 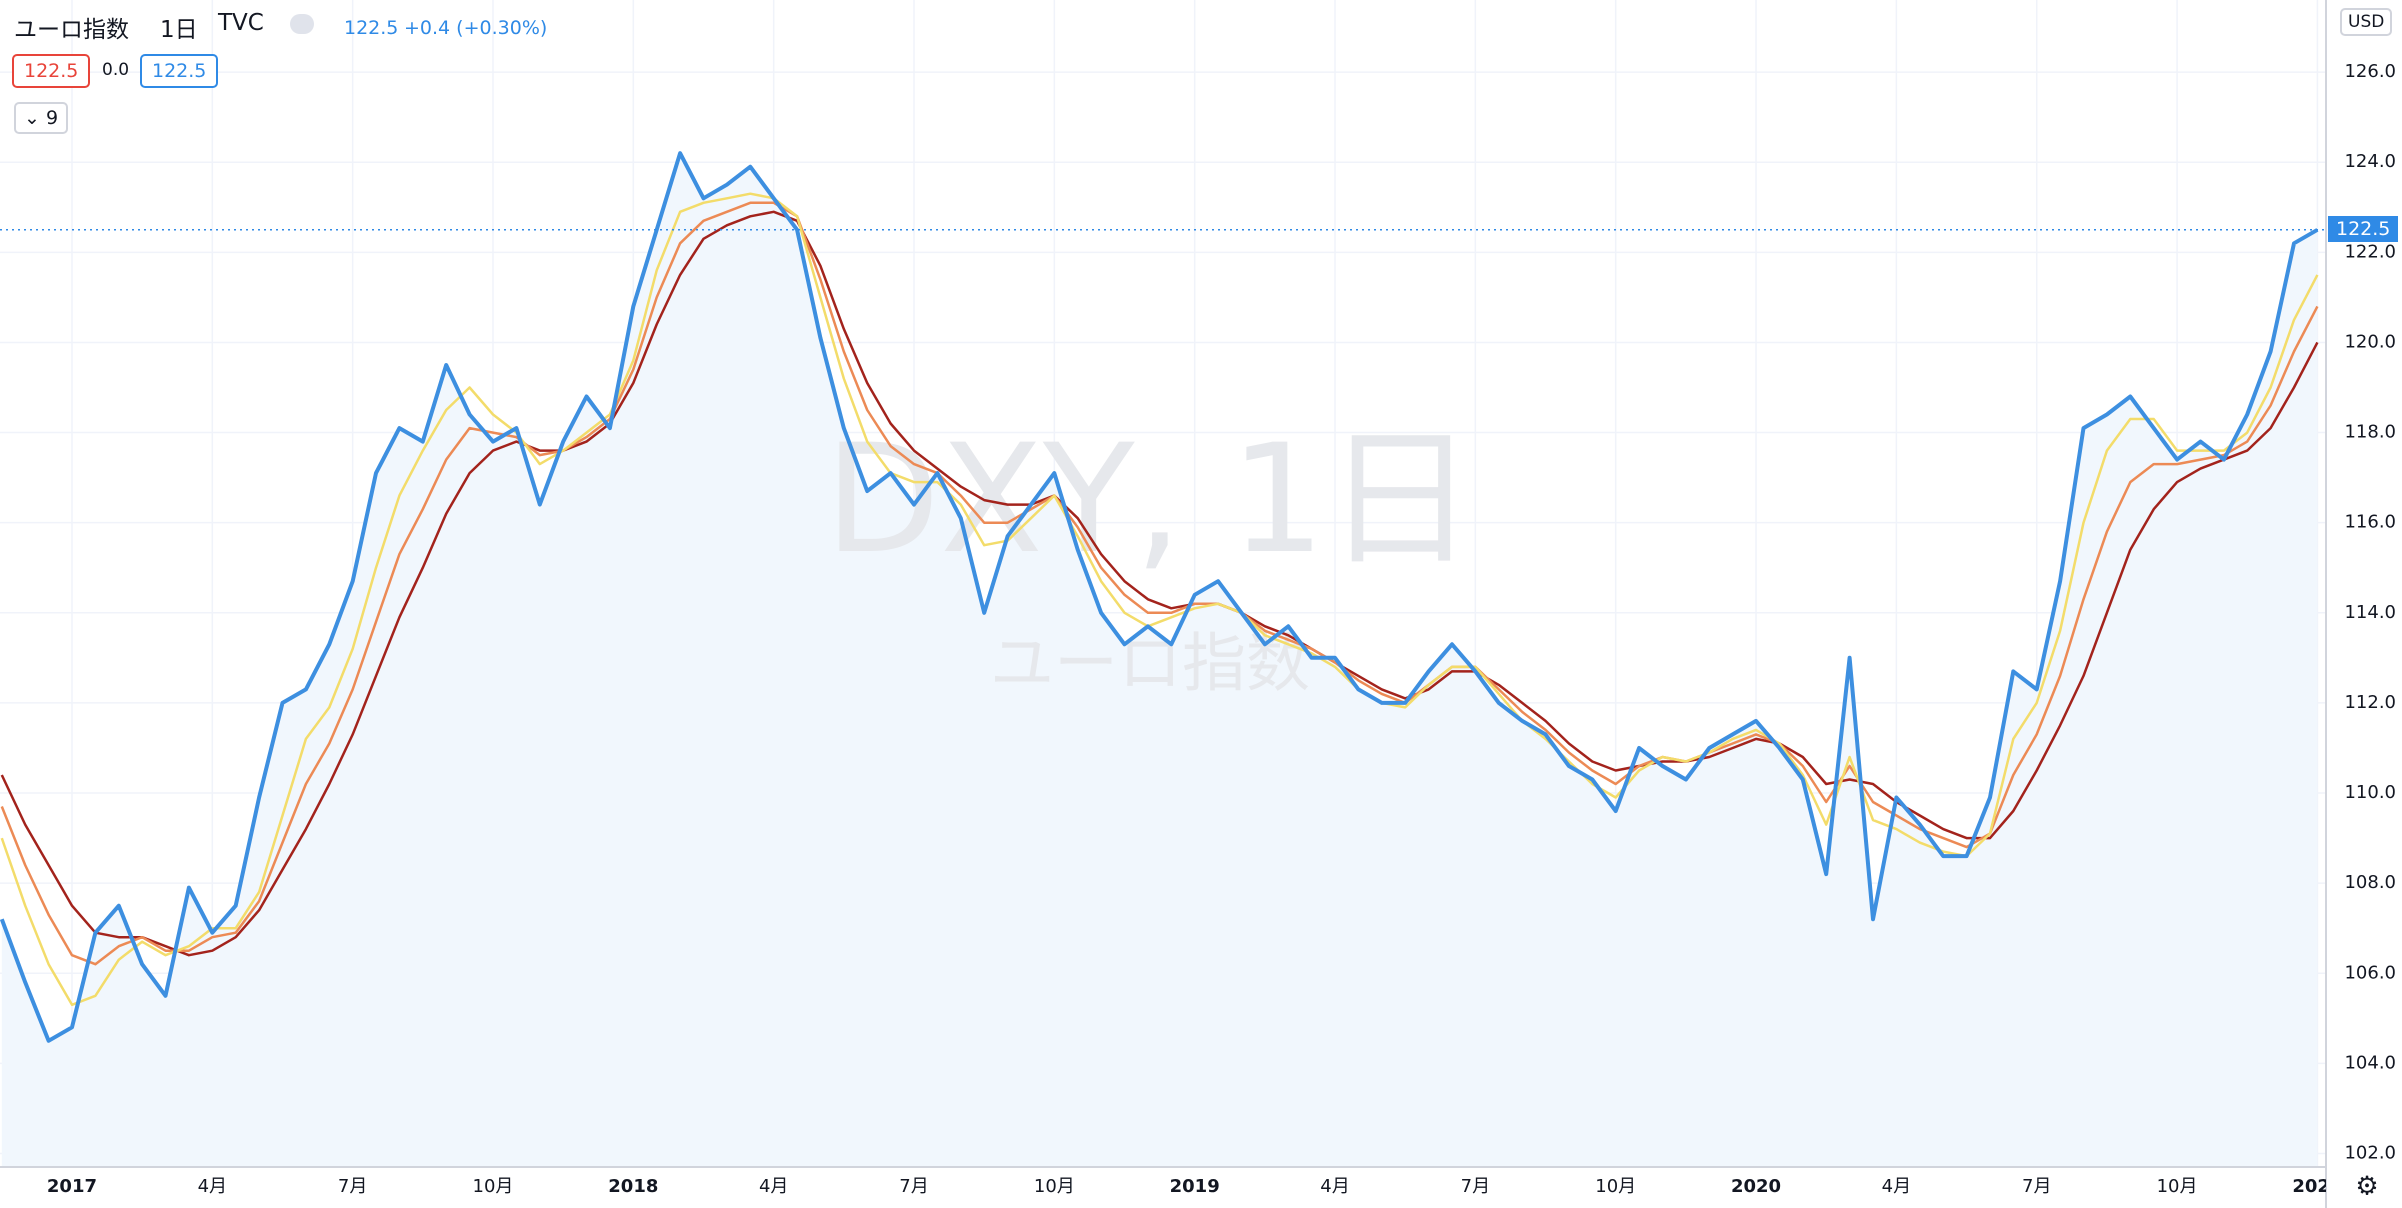 What do you see at coordinates (52, 118) in the screenshot?
I see `ma-count: 9` at bounding box center [52, 118].